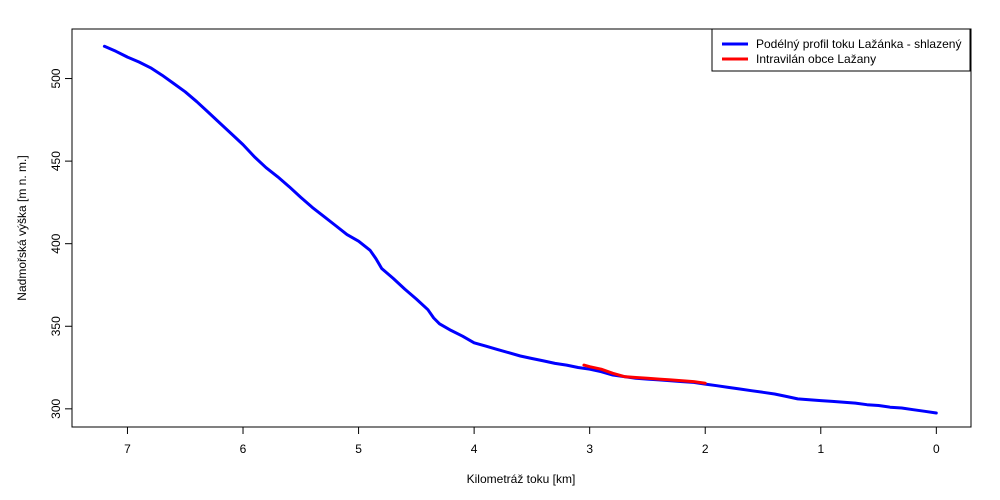 The height and width of the screenshot is (500, 1000). What do you see at coordinates (816, 59) in the screenshot?
I see `legend-label-intravilan: Intravilán obce Lažany` at bounding box center [816, 59].